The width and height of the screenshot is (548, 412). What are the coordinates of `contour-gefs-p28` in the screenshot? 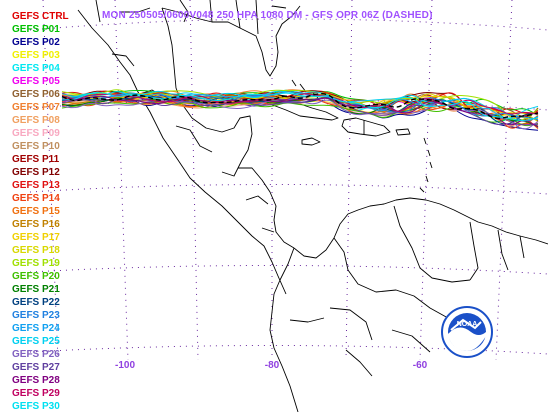 It's located at (300, 111).